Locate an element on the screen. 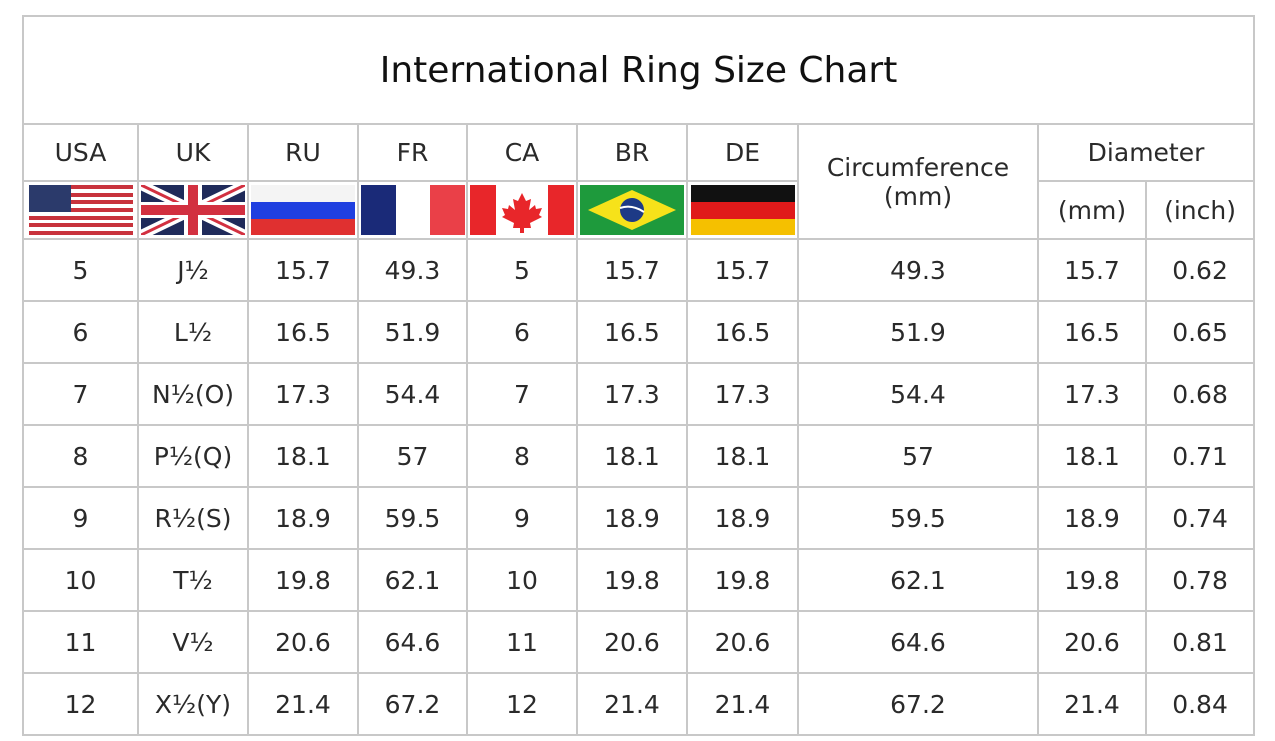 The image size is (1275, 741). table-row: 12 X½(Y) 21.4 67.2 12 21.4 21.4 67.2 21.4 0.84 is located at coordinates (639, 704).